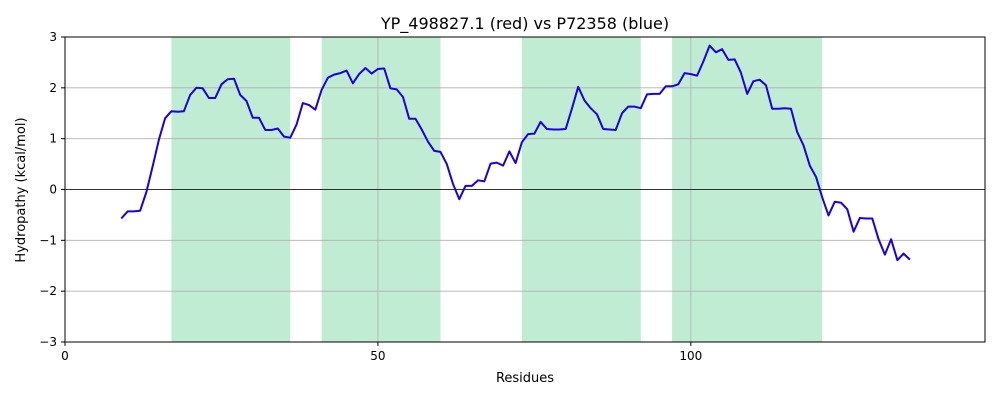  Describe the element at coordinates (48, 291) in the screenshot. I see `y-tick-label: −2` at that location.